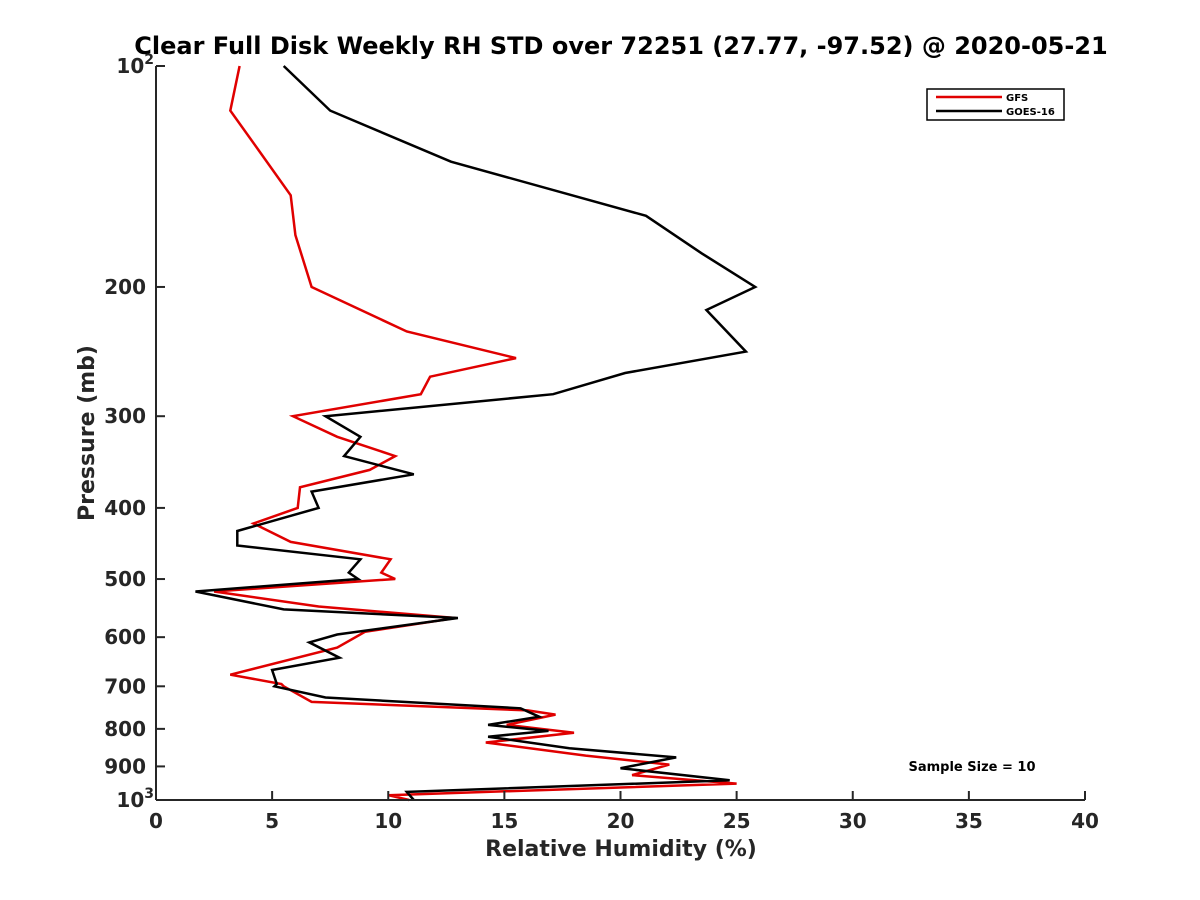 Image resolution: width=1200 pixels, height=900 pixels. I want to click on x-axis-label: Relative Humidity (%), so click(621, 849).